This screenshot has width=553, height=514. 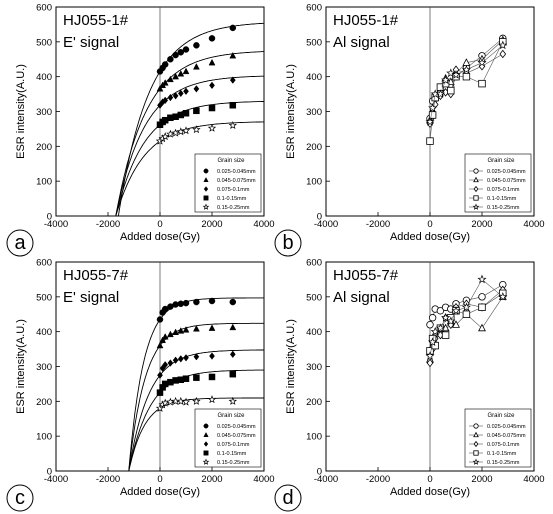 I want to click on legend-label: 0.1-0.15mm, so click(x=232, y=199).